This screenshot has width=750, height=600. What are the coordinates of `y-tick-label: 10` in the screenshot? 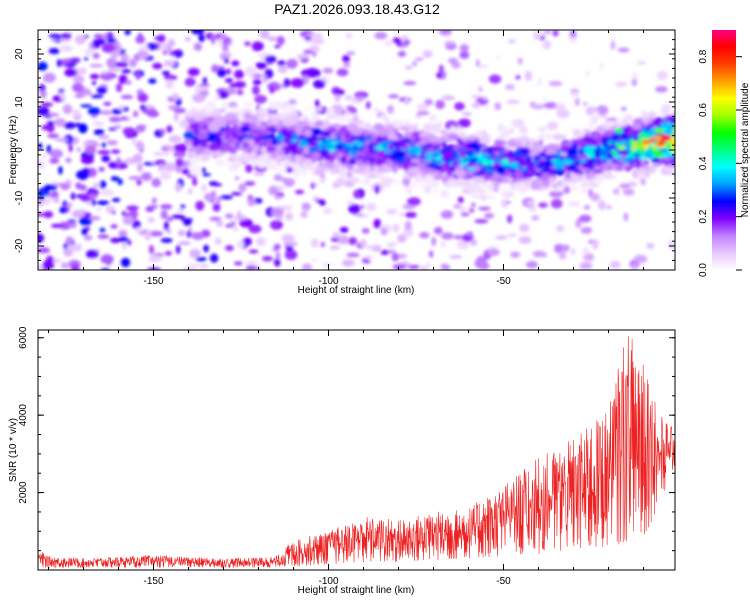 It's located at (19, 102).